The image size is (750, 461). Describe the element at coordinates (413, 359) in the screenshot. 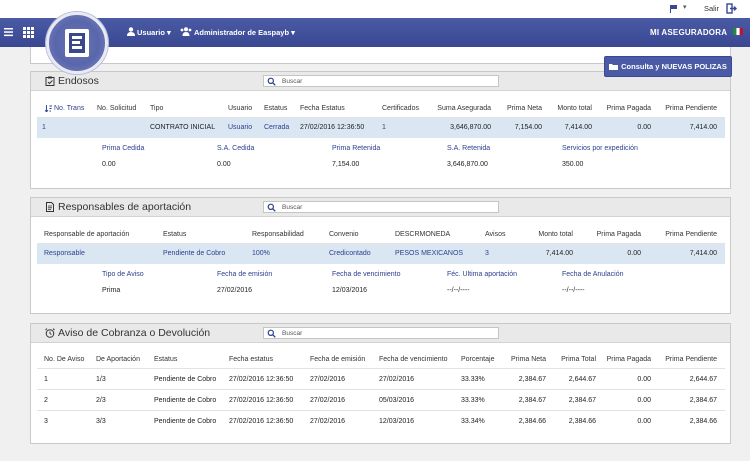

I see `col-fecha-vencimiento: Fecha de vencimiento` at that location.